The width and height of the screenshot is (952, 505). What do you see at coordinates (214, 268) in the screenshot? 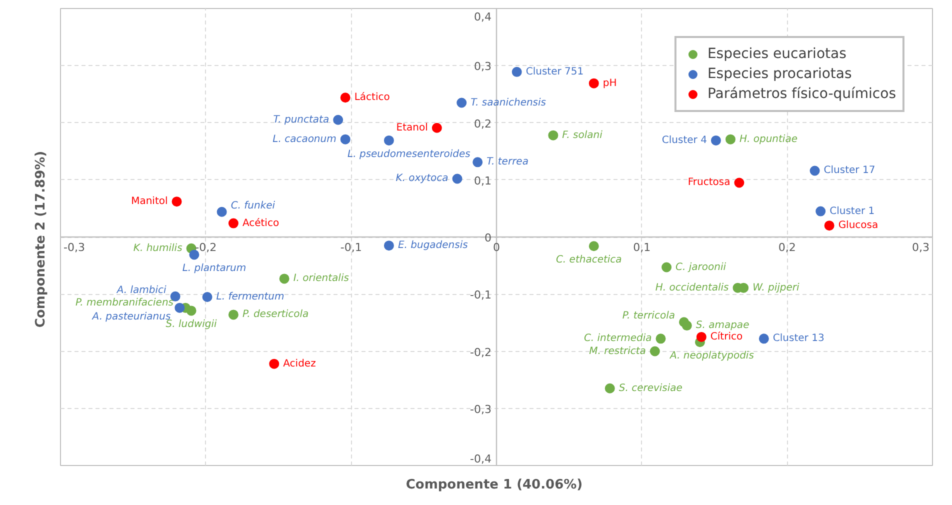
I see `data-label: L. plantarum` at bounding box center [214, 268].